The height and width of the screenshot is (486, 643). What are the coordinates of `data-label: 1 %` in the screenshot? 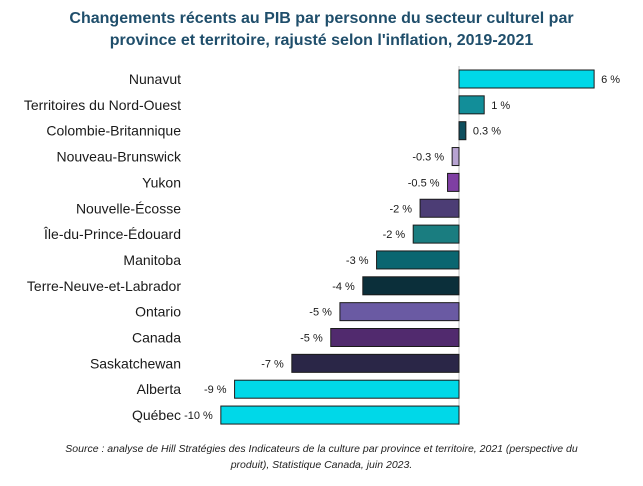 It's located at (500, 106).